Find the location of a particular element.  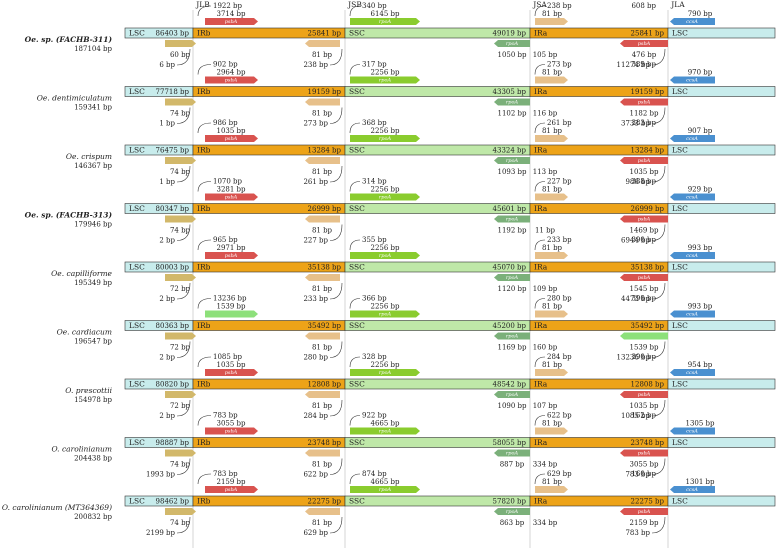

bp-label: 3714 bp is located at coordinates (231, 14).